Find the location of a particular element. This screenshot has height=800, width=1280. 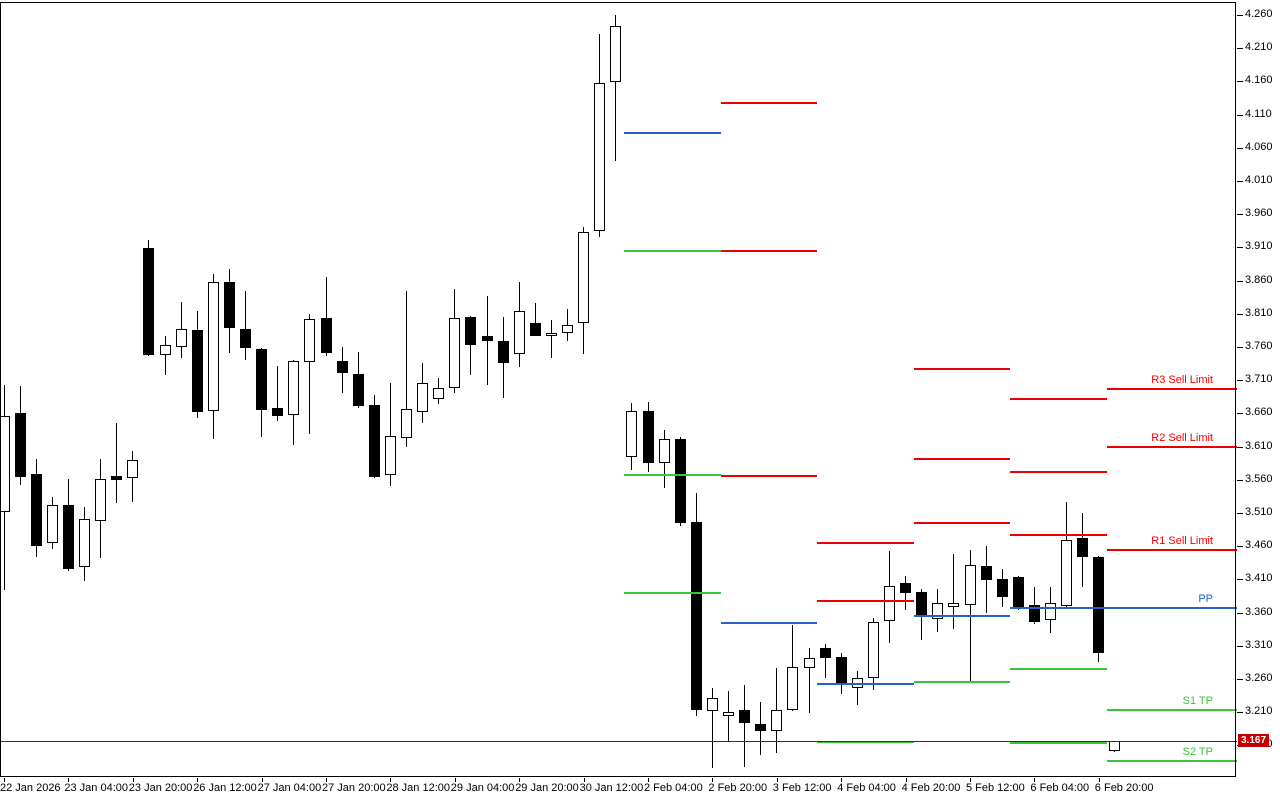

time-axis-label: 4 Feb 04:00 is located at coordinates (866, 788).